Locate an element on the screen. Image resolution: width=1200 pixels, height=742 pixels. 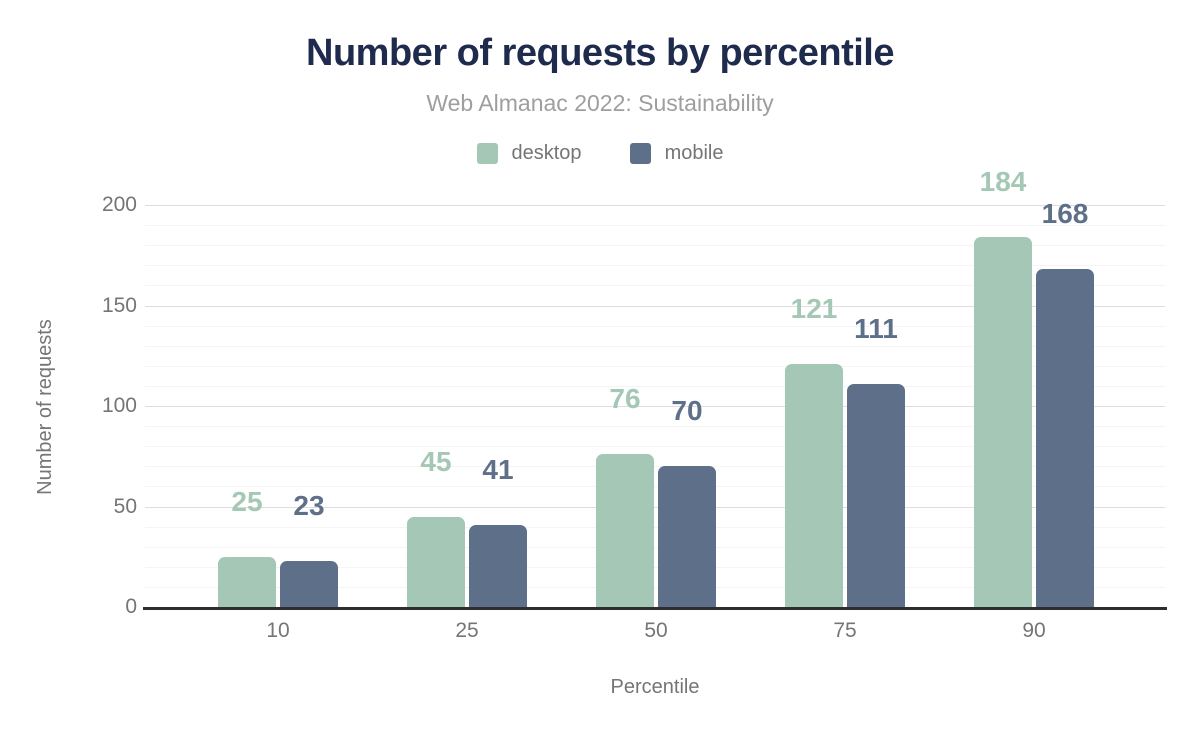
bar-desktop-p50 is located at coordinates (625, 530).